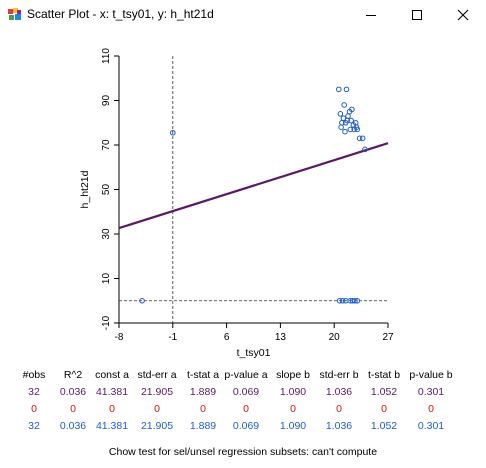  Describe the element at coordinates (339, 375) in the screenshot. I see `stats-header-cell: std-err b` at that location.